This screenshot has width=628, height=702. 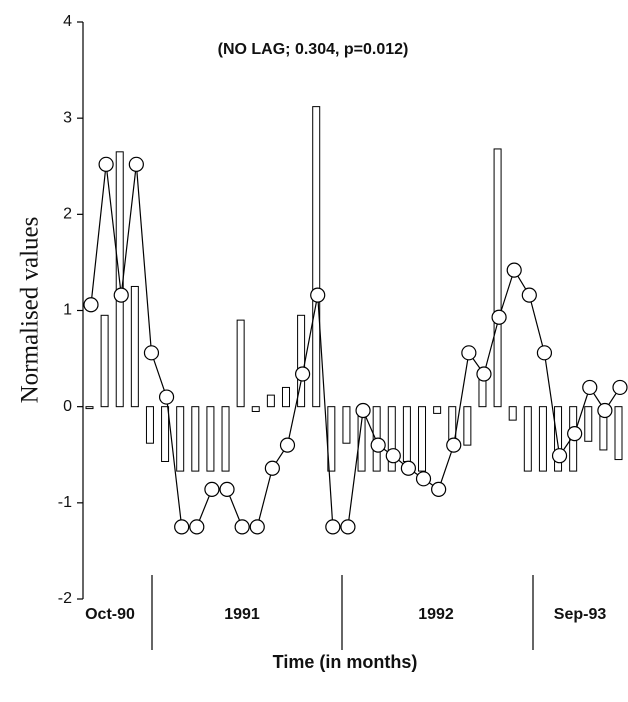 I want to click on y-tick-label: 4, so click(x=67, y=21).